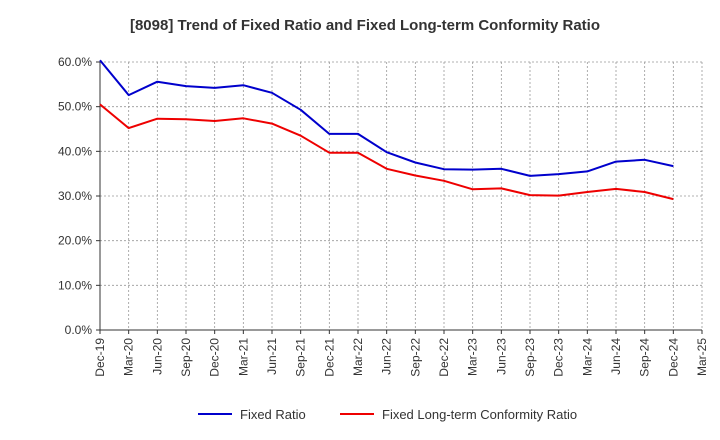 The image size is (720, 440). Describe the element at coordinates (587, 357) in the screenshot. I see `x-tick-label: Mar-24` at that location.